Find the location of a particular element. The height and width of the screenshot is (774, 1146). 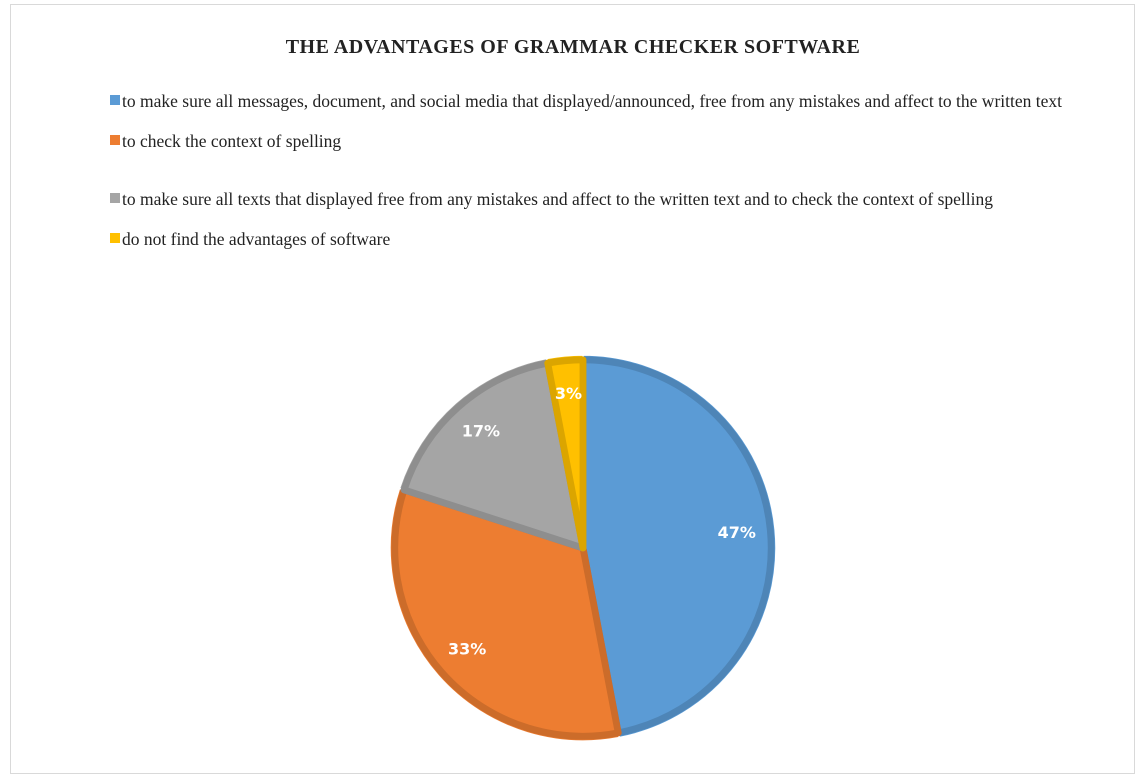

legend-item: to check the context of spelling is located at coordinates (605, 141).